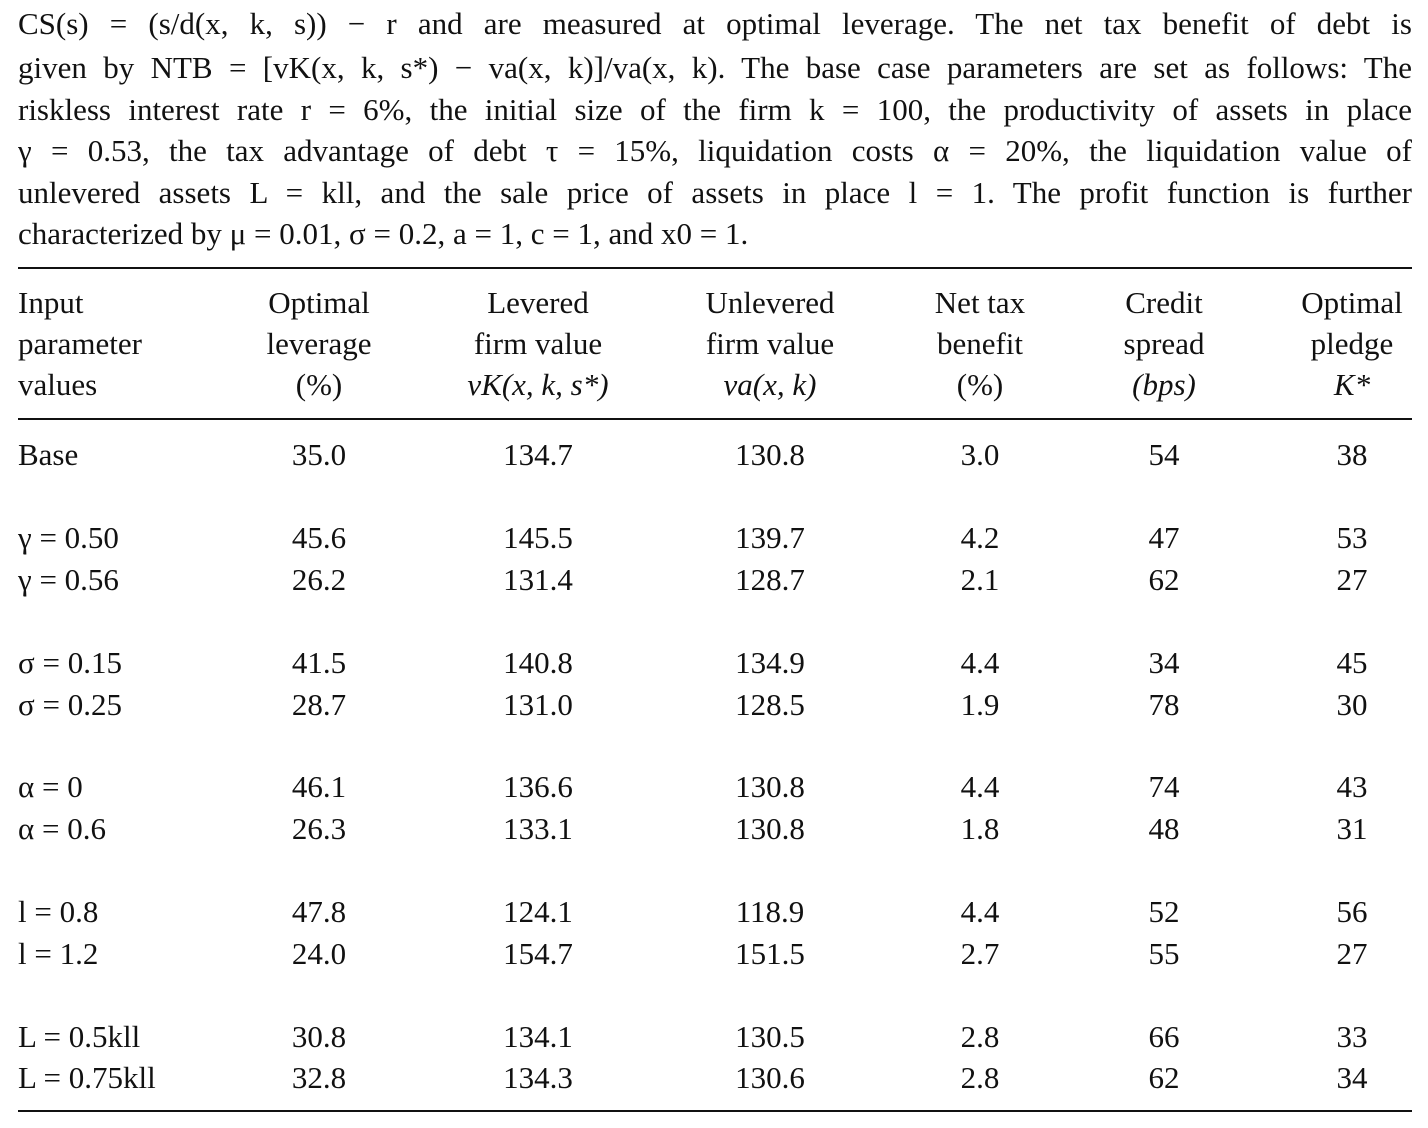 This screenshot has width=1428, height=1128. I want to click on cell-unlevered-firm-value: 128.5, so click(770, 704).